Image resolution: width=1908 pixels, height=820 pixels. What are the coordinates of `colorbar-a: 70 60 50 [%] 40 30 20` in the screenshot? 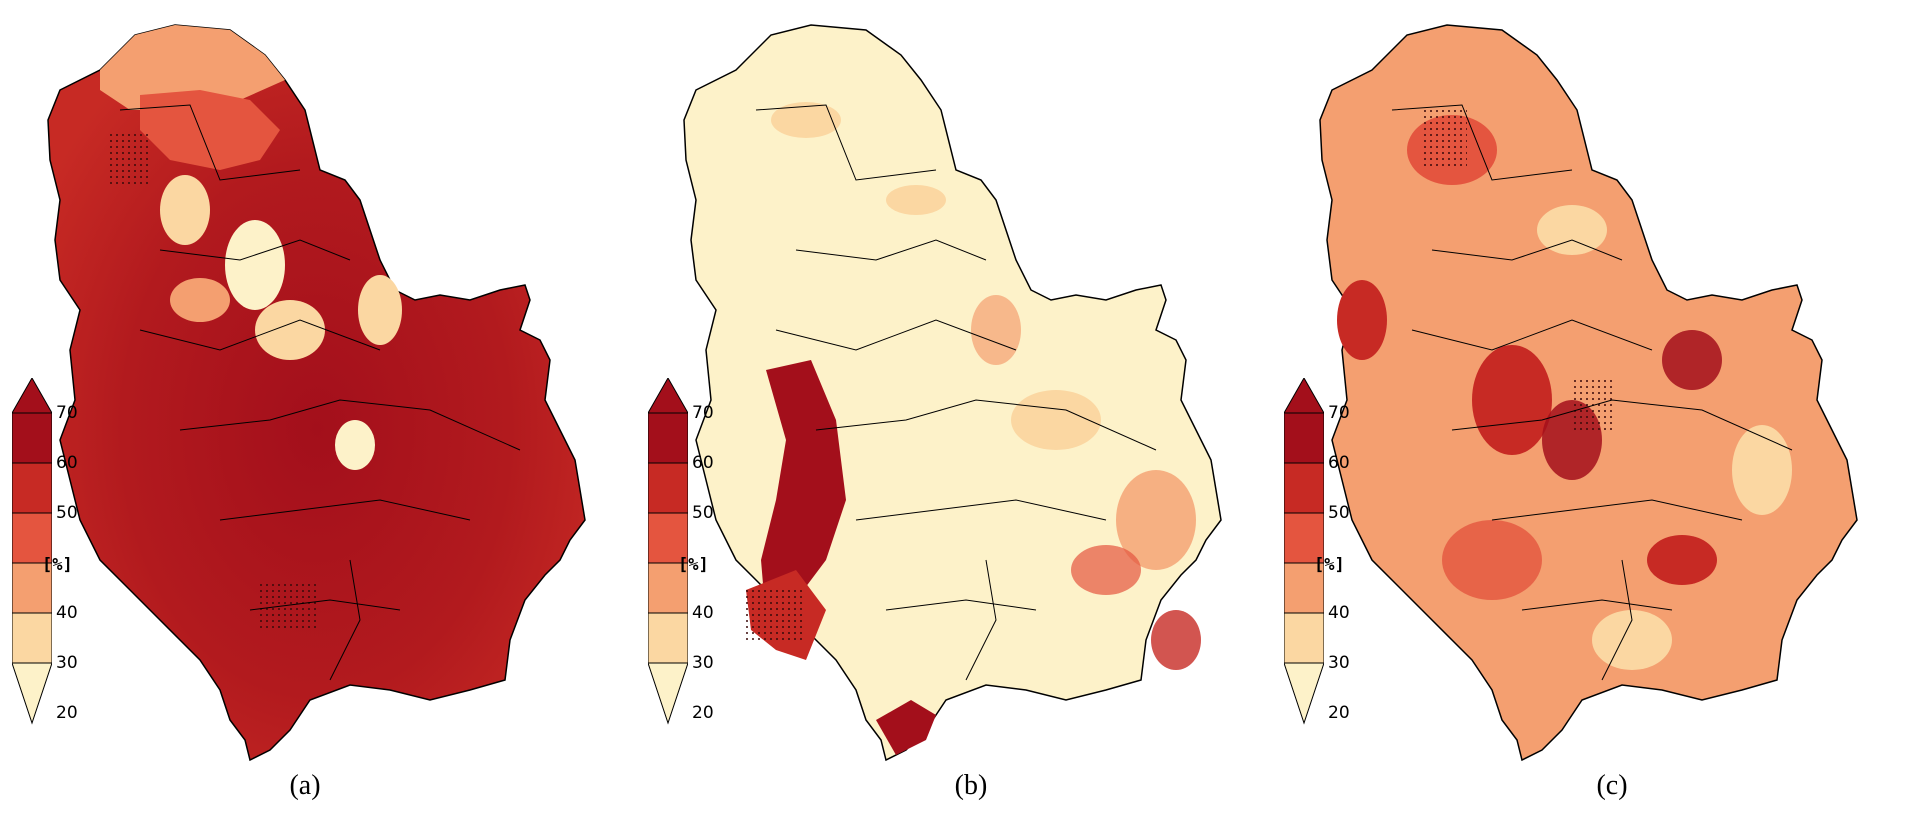 It's located at (62, 568).